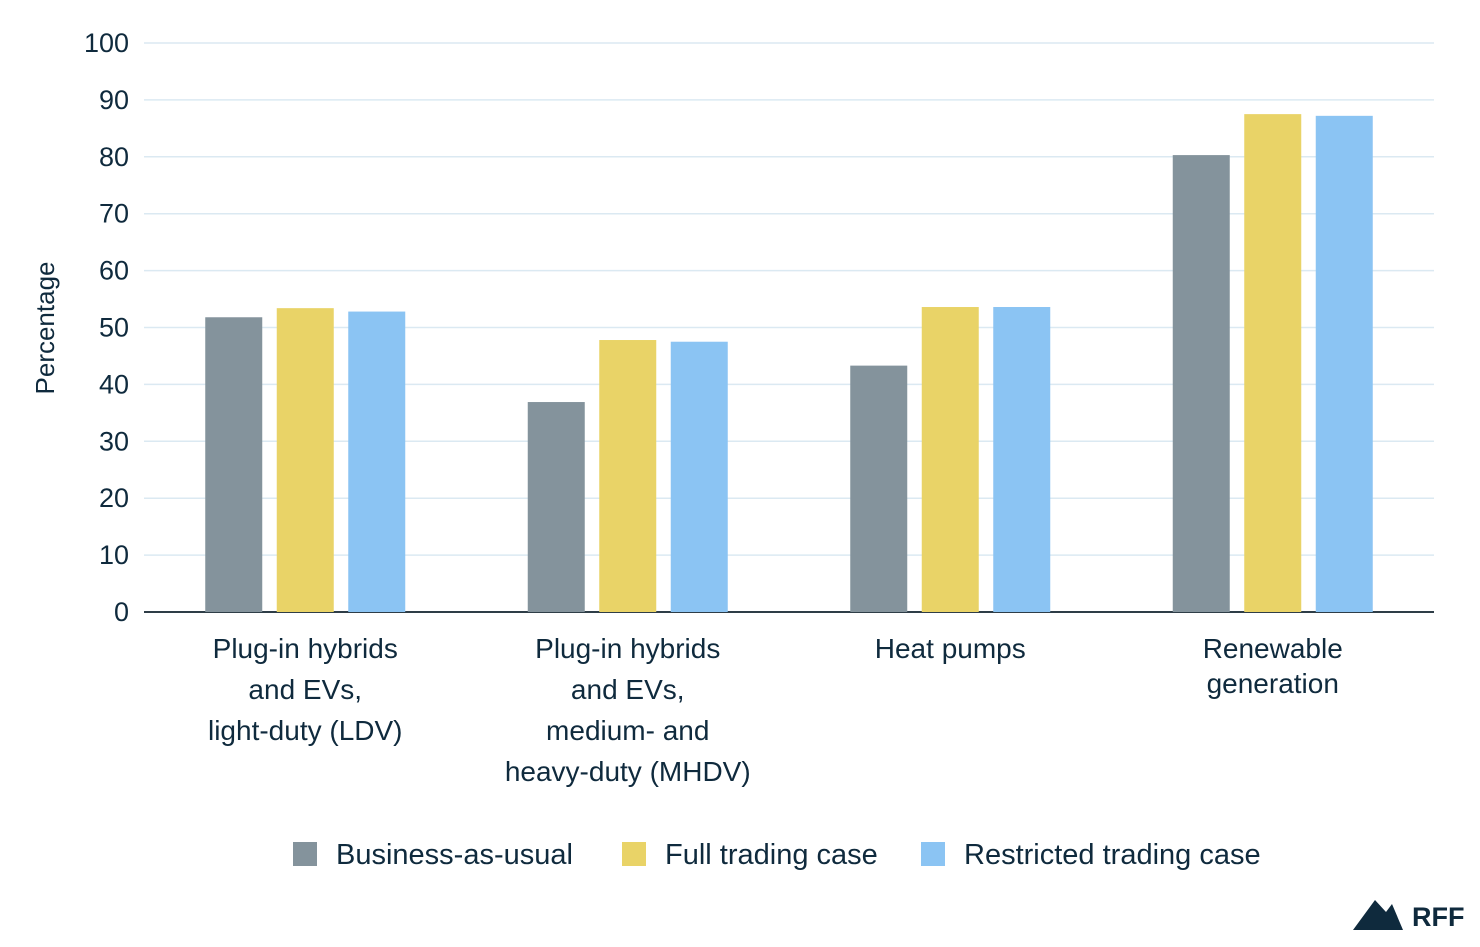  I want to click on y-tick-label: 70, so click(114, 214).